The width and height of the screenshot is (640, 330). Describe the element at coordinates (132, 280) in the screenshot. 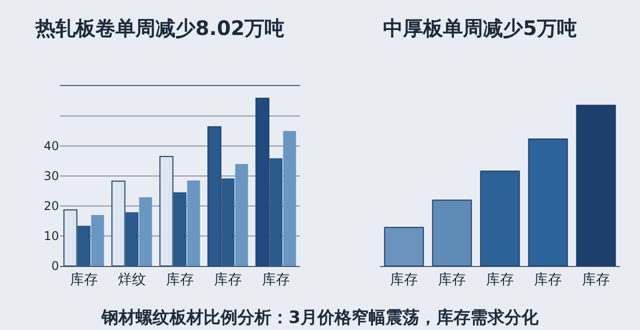

I see `x-tick-label: 烊纹` at that location.